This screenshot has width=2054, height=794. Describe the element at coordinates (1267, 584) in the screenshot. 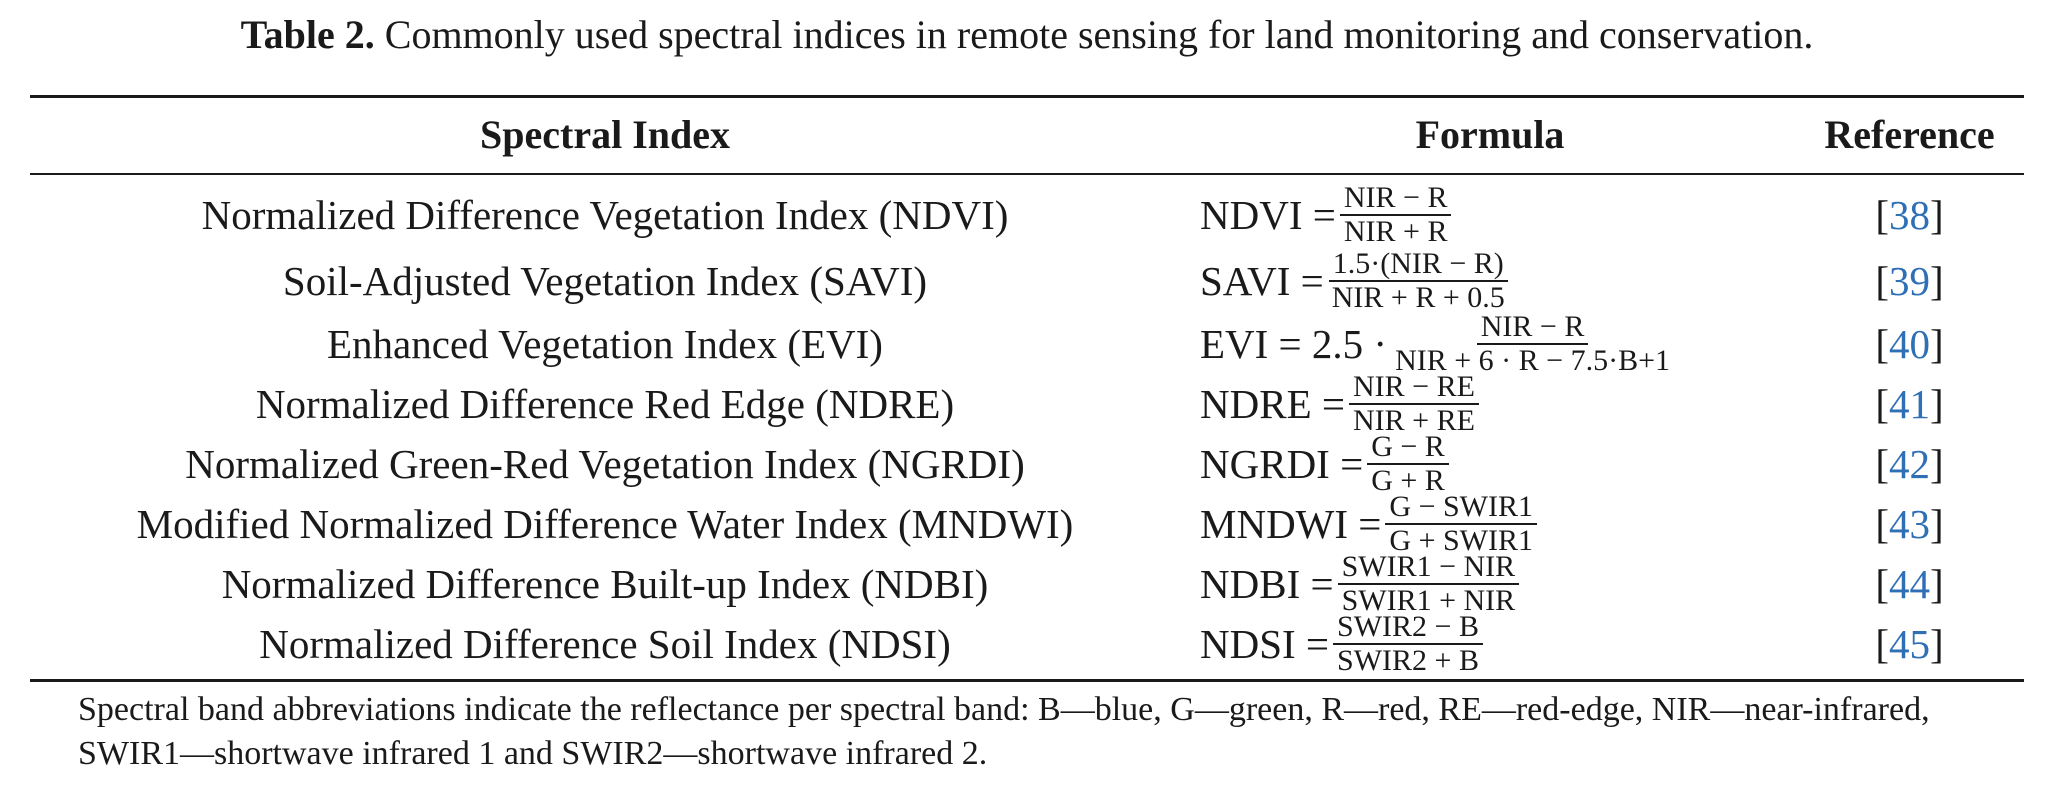

I see `formula-lhs: NDBI =` at that location.